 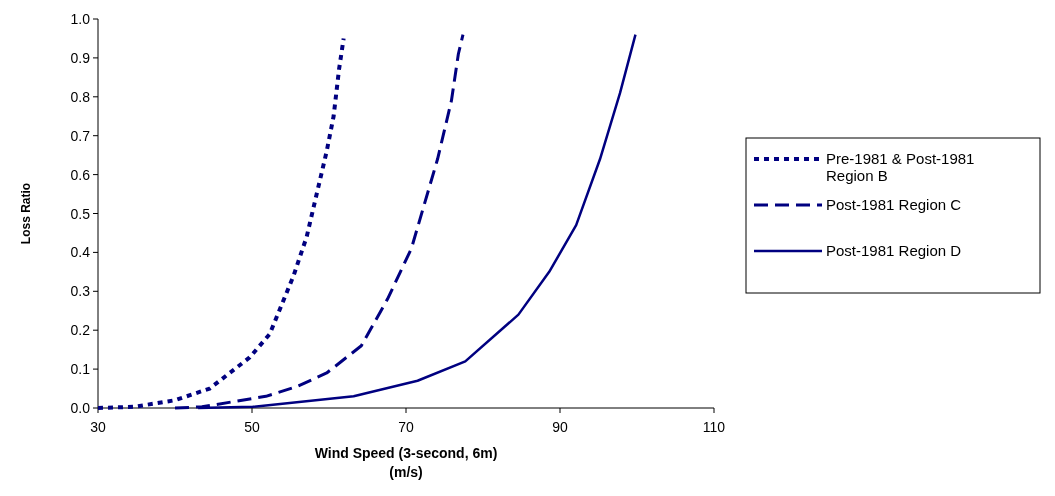 I want to click on y-tick-label: 0.3, so click(x=80, y=291).